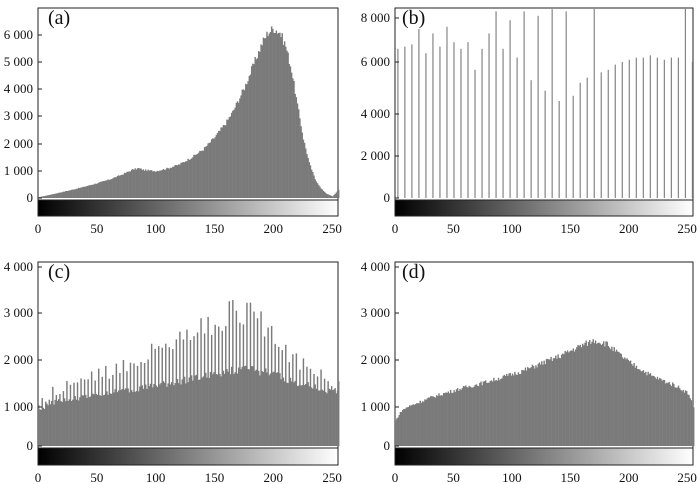  Describe the element at coordinates (375, 113) in the screenshot. I see `y-tick-label: 4 000` at that location.